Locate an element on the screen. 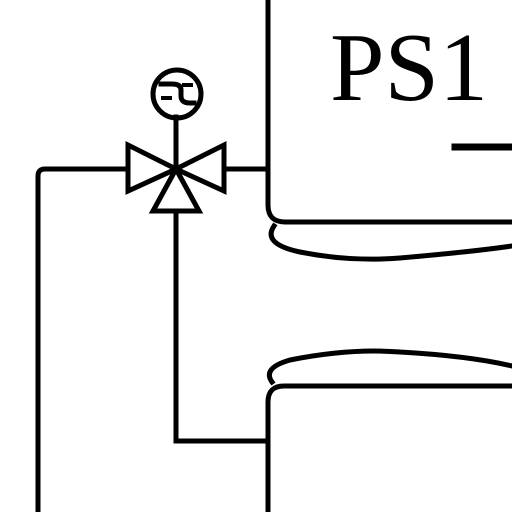 The height and width of the screenshot is (512, 512). bypass-pipe is located at coordinates (83, 339).